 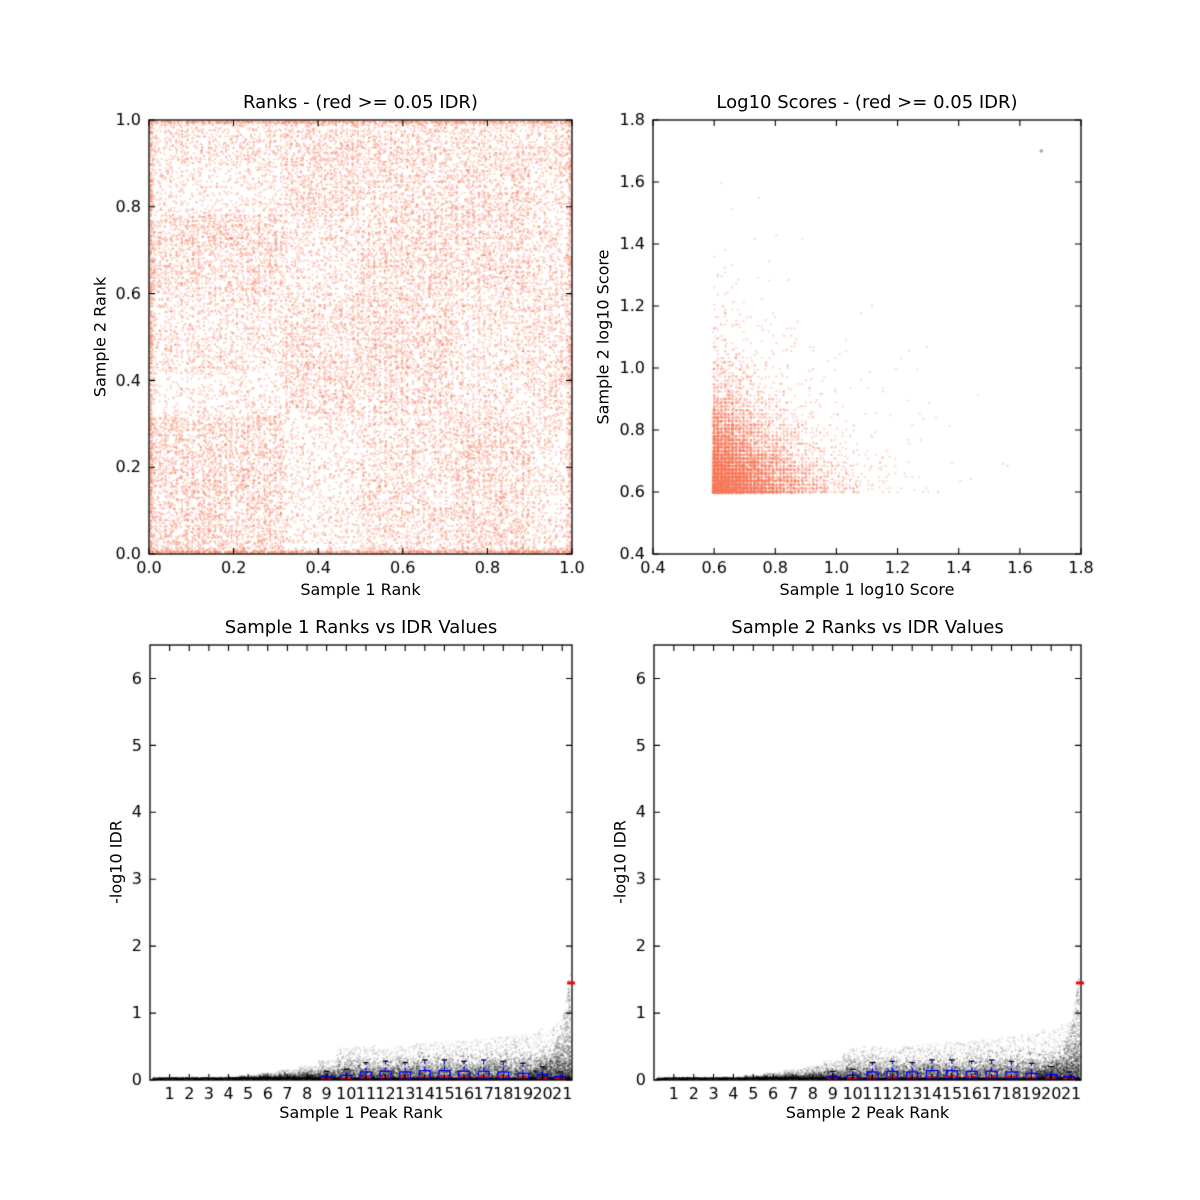 What do you see at coordinates (361, 627) in the screenshot?
I see `plot-idr1-title: Sample 1 Ranks vs IDR Values` at bounding box center [361, 627].